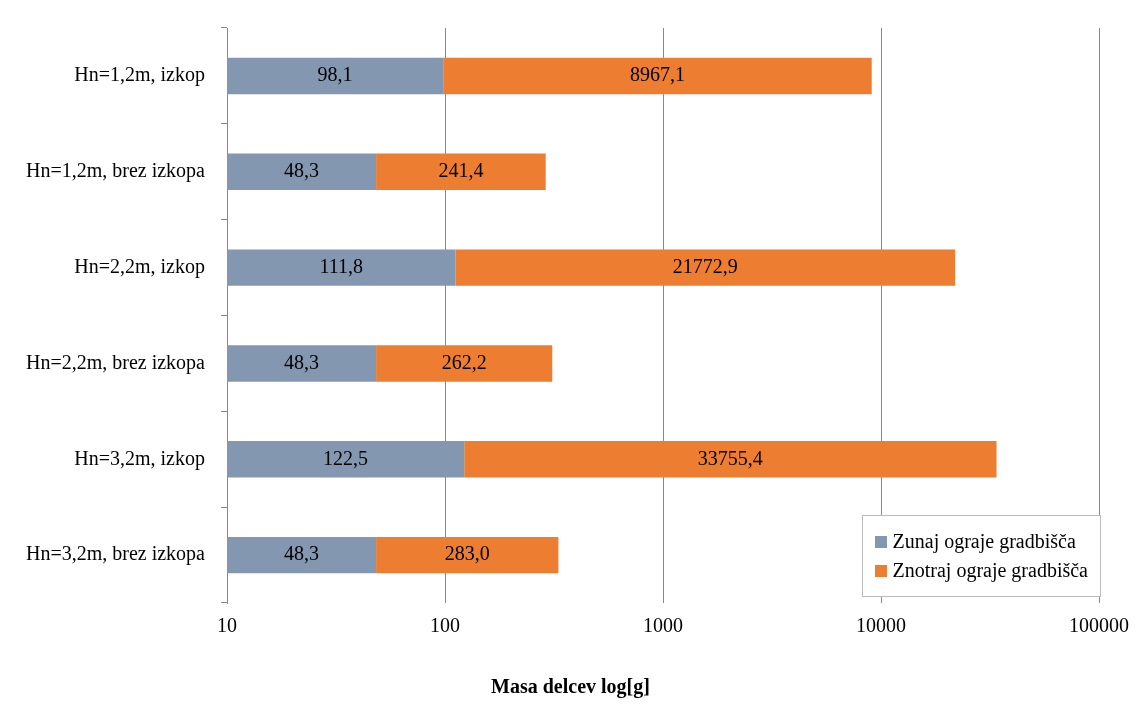 The image size is (1141, 706). I want to click on y-tick-label: Hn=1,2m, izkop, so click(139, 75).